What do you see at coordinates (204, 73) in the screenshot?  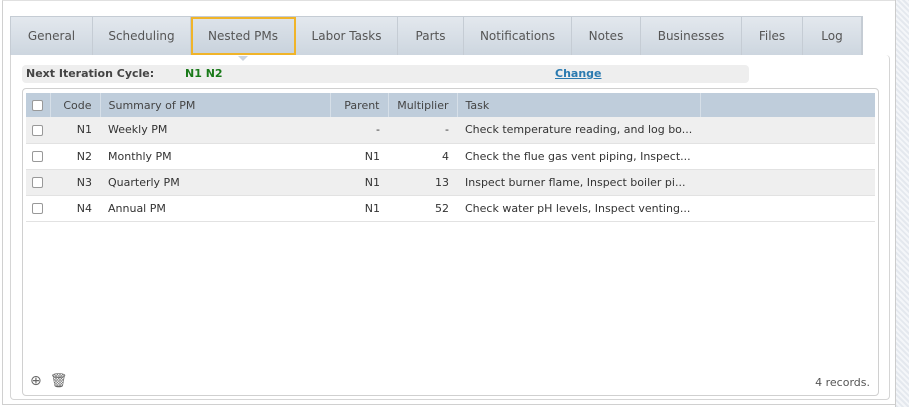 I see `iteration-value: N1 N2` at bounding box center [204, 73].